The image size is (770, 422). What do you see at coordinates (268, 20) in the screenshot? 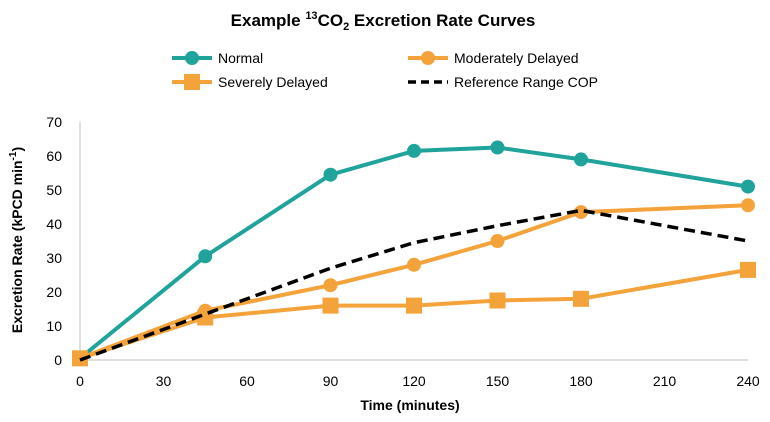
I see `chart-title-prefix: Example` at bounding box center [268, 20].